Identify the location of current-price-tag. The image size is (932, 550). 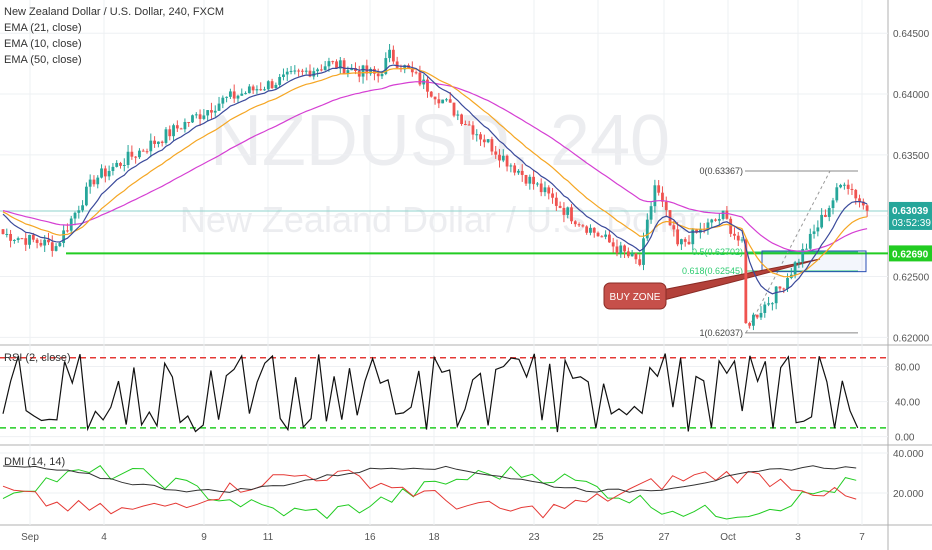
(910, 215).